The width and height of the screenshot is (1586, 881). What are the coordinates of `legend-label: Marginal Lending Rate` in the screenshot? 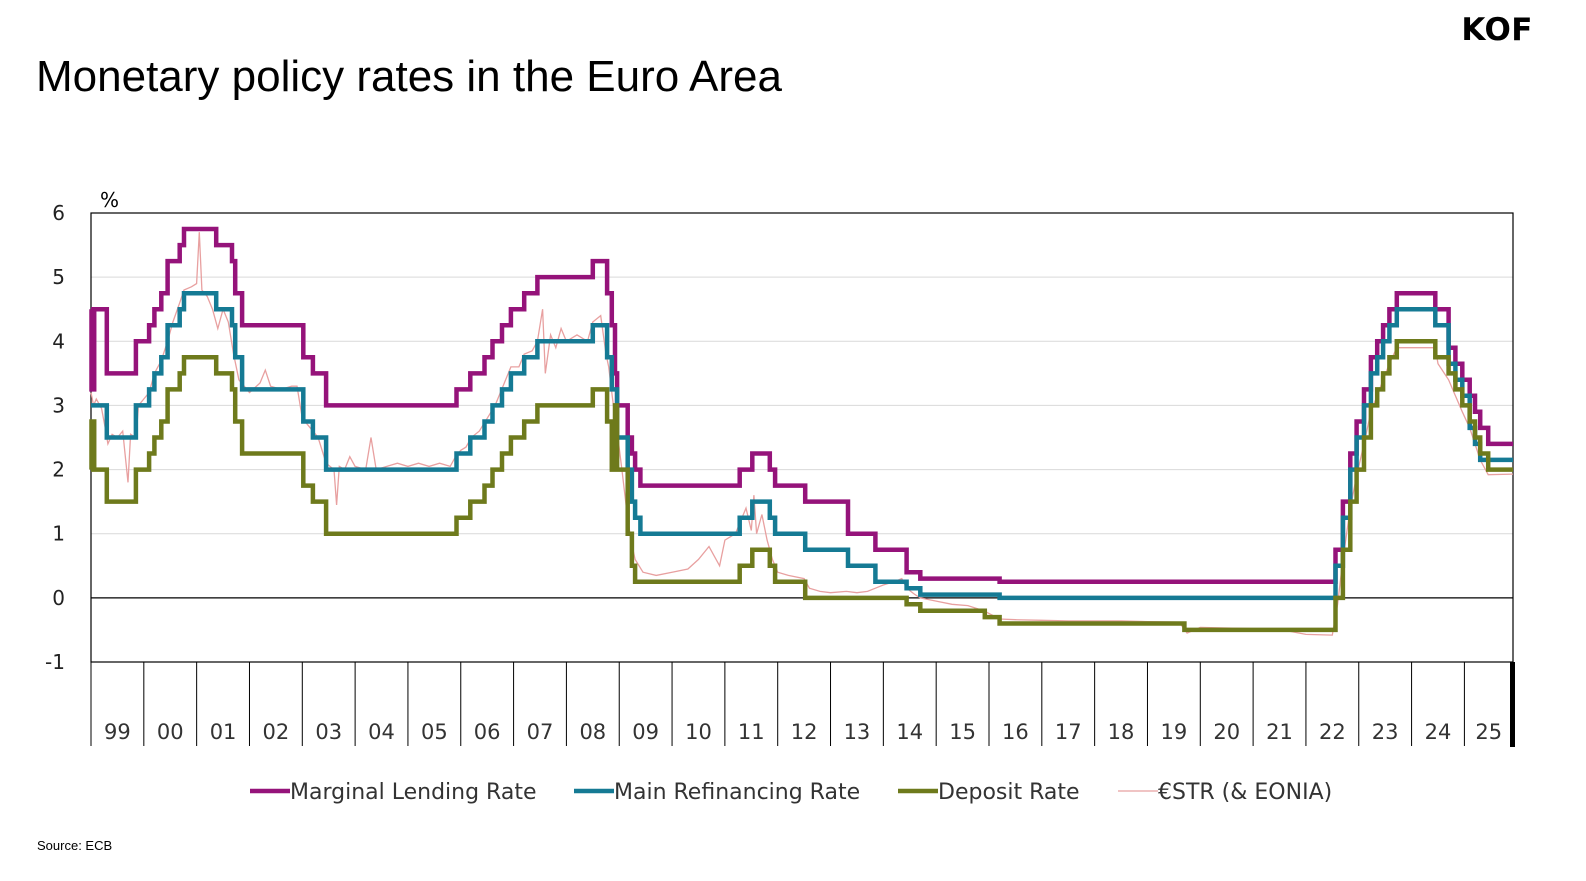 It's located at (413, 792).